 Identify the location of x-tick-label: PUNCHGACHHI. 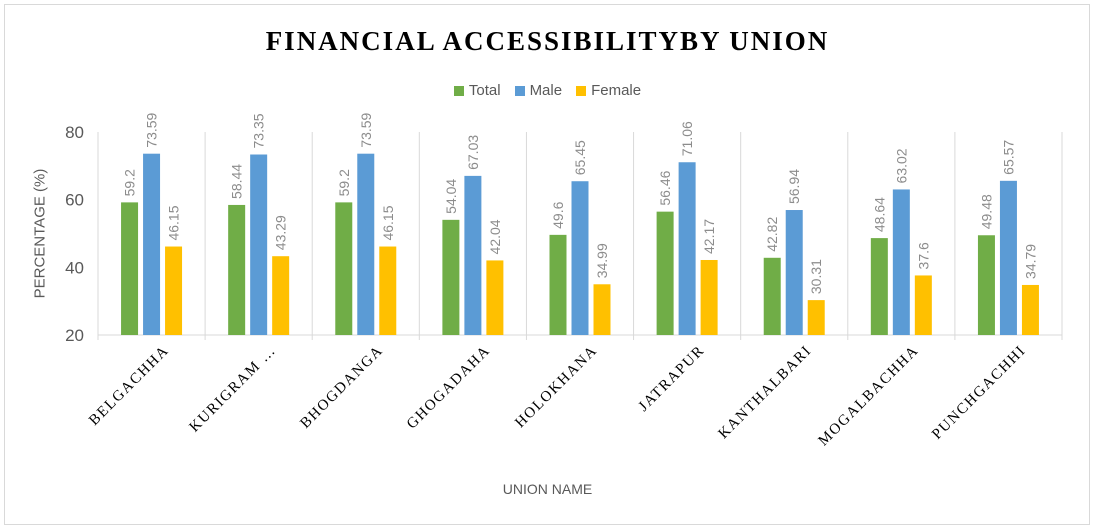
(979, 393).